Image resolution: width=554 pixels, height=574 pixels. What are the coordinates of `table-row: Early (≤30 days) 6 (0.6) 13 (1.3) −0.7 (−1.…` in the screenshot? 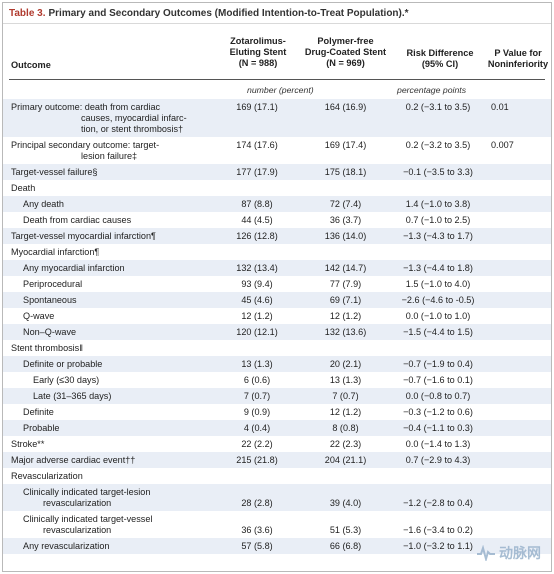 It's located at (277, 380).